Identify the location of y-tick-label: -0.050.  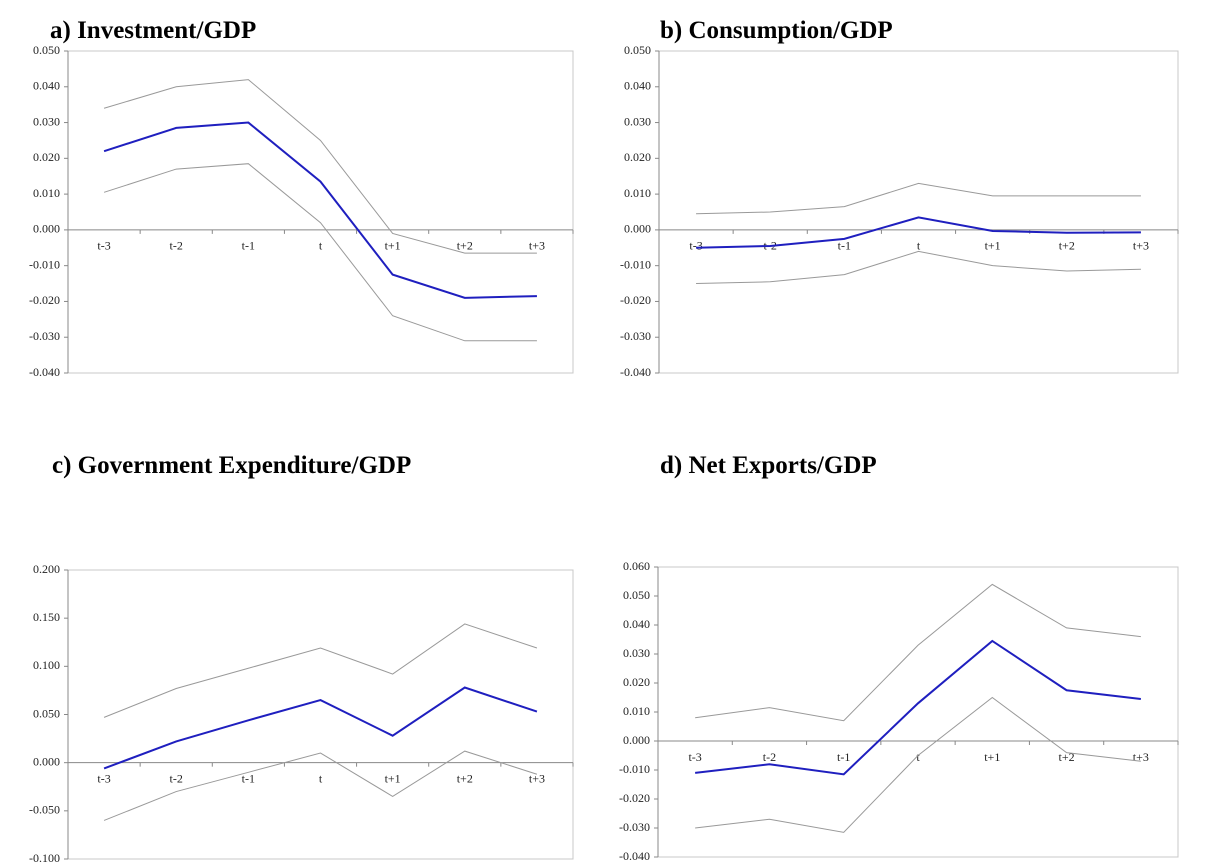
(44, 810).